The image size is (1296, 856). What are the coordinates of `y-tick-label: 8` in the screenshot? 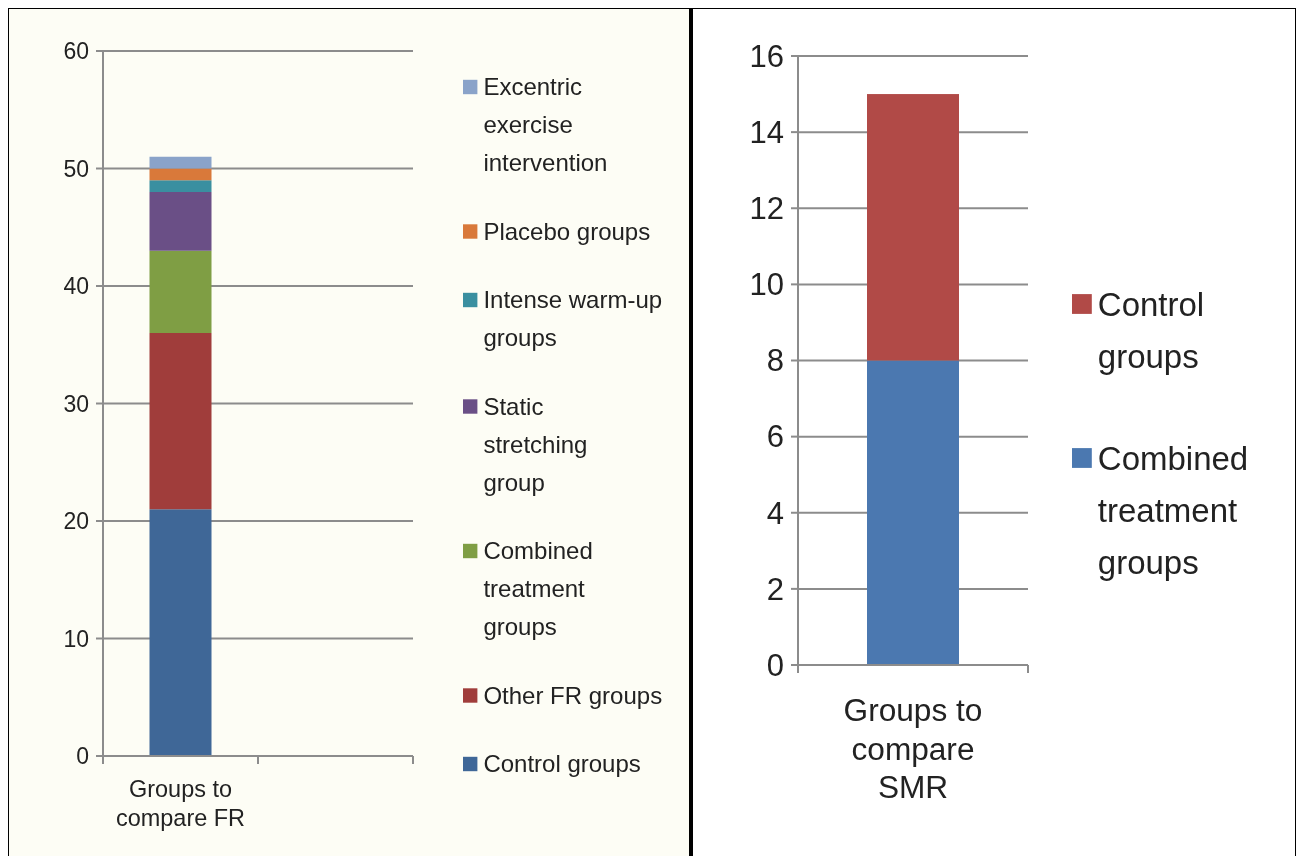 It's located at (775, 361).